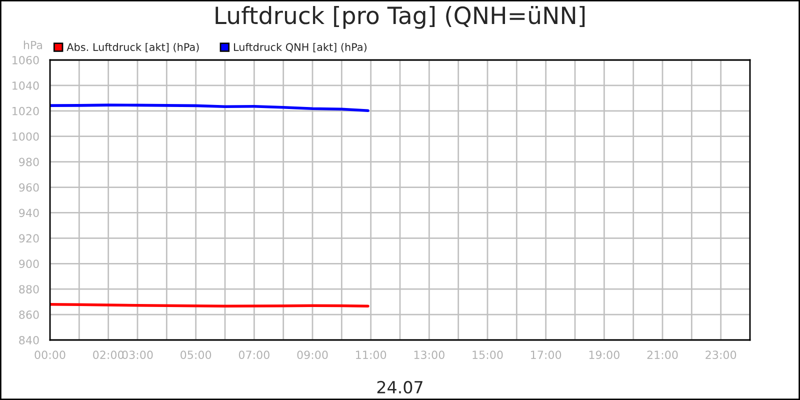  What do you see at coordinates (50, 355) in the screenshot?
I see `x-tick-label: 00:00` at bounding box center [50, 355].